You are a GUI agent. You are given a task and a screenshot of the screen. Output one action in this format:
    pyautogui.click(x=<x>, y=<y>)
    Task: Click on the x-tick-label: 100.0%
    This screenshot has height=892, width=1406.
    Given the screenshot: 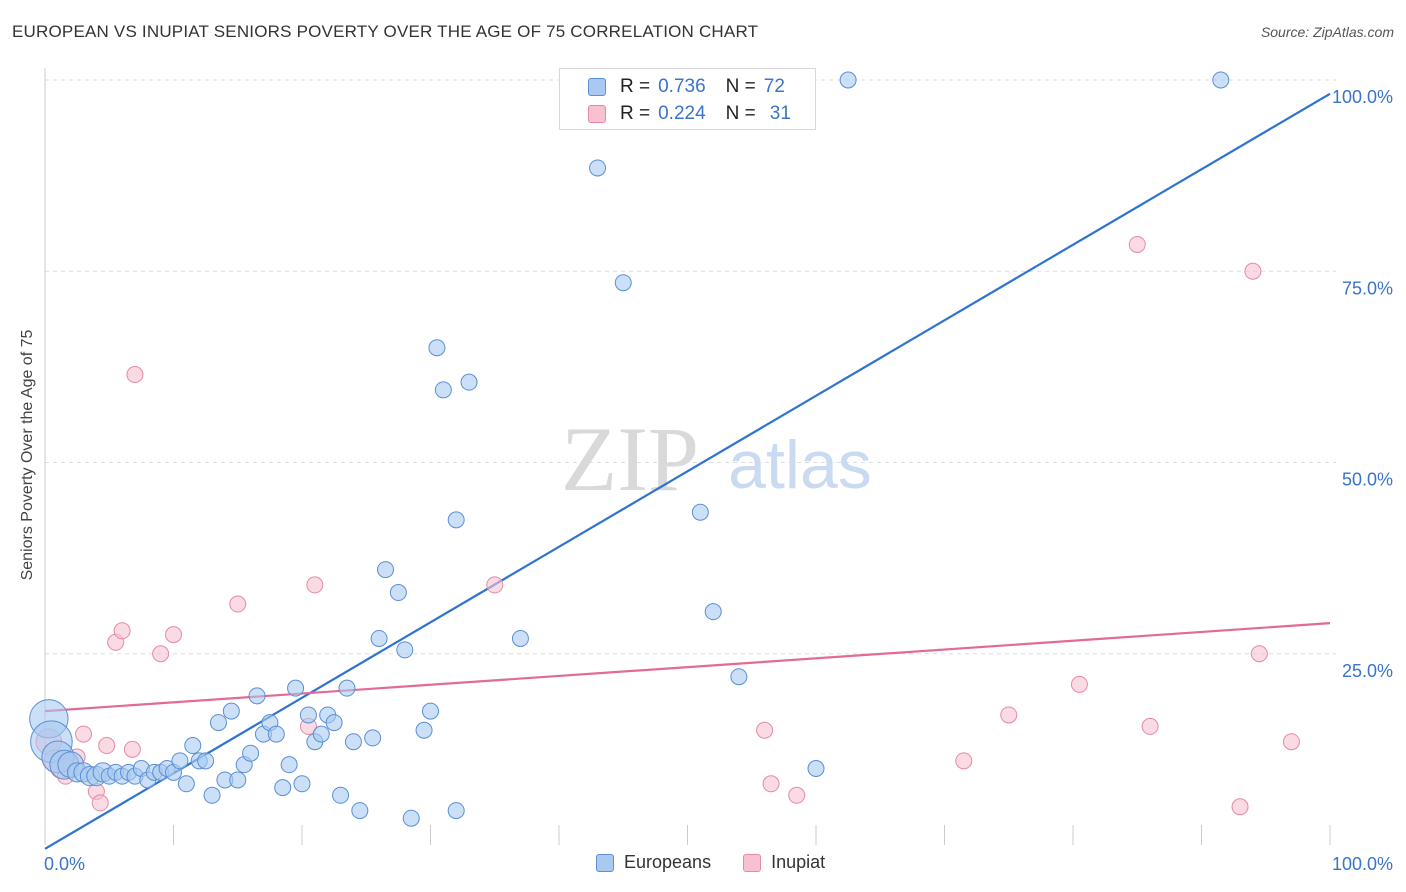 What is the action you would take?
    pyautogui.click(x=1362, y=864)
    